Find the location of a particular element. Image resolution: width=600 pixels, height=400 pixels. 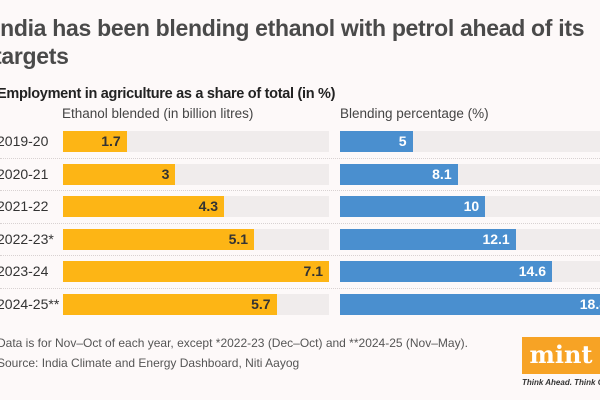

bar-row: 2024-25** 5.7 18.8 is located at coordinates (300, 304).